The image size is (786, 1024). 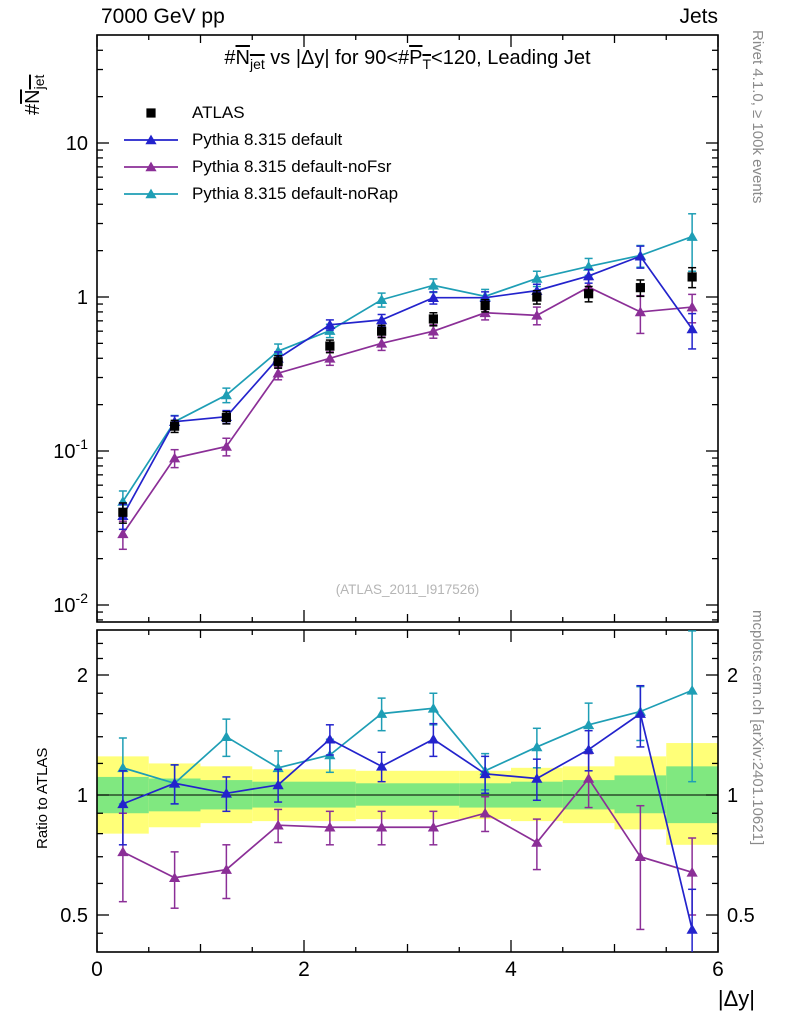 What do you see at coordinates (407, 589) in the screenshot?
I see `watermark-analysis-id: (ATLAS_2011_I917526)` at bounding box center [407, 589].